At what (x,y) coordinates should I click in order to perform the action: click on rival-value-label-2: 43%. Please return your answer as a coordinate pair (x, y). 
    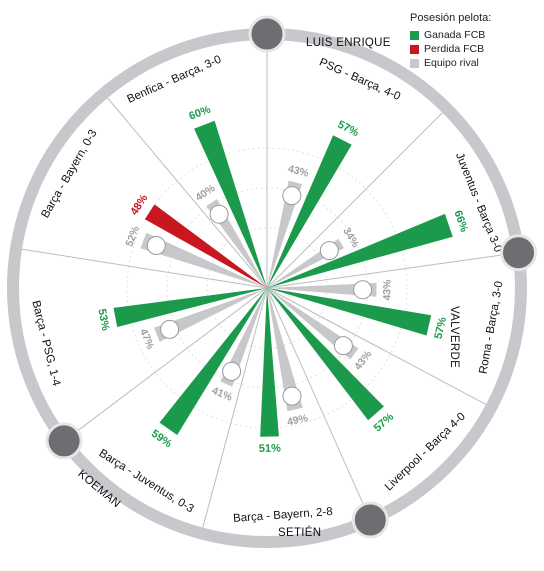
    Looking at the image, I should click on (299, 171).